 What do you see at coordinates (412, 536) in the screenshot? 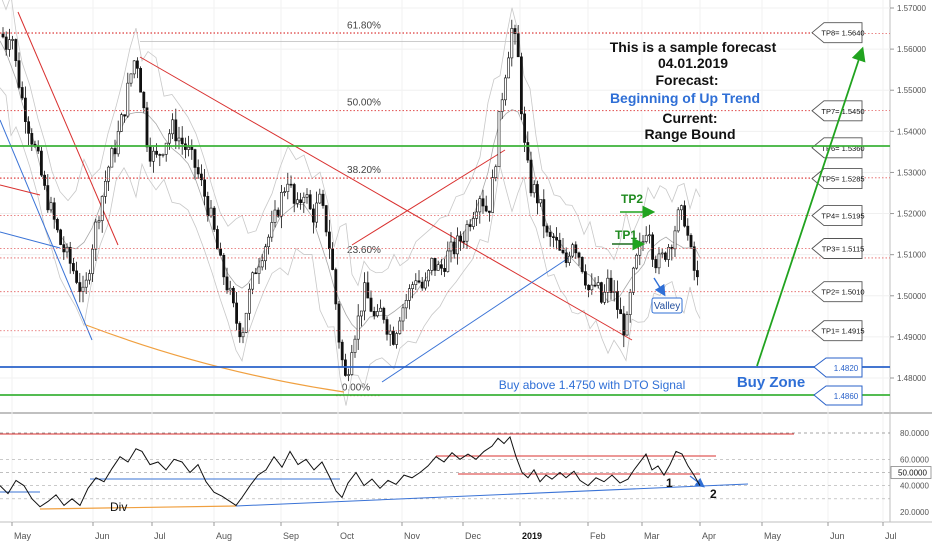
I see `time-tick-label: Nov` at bounding box center [412, 536].